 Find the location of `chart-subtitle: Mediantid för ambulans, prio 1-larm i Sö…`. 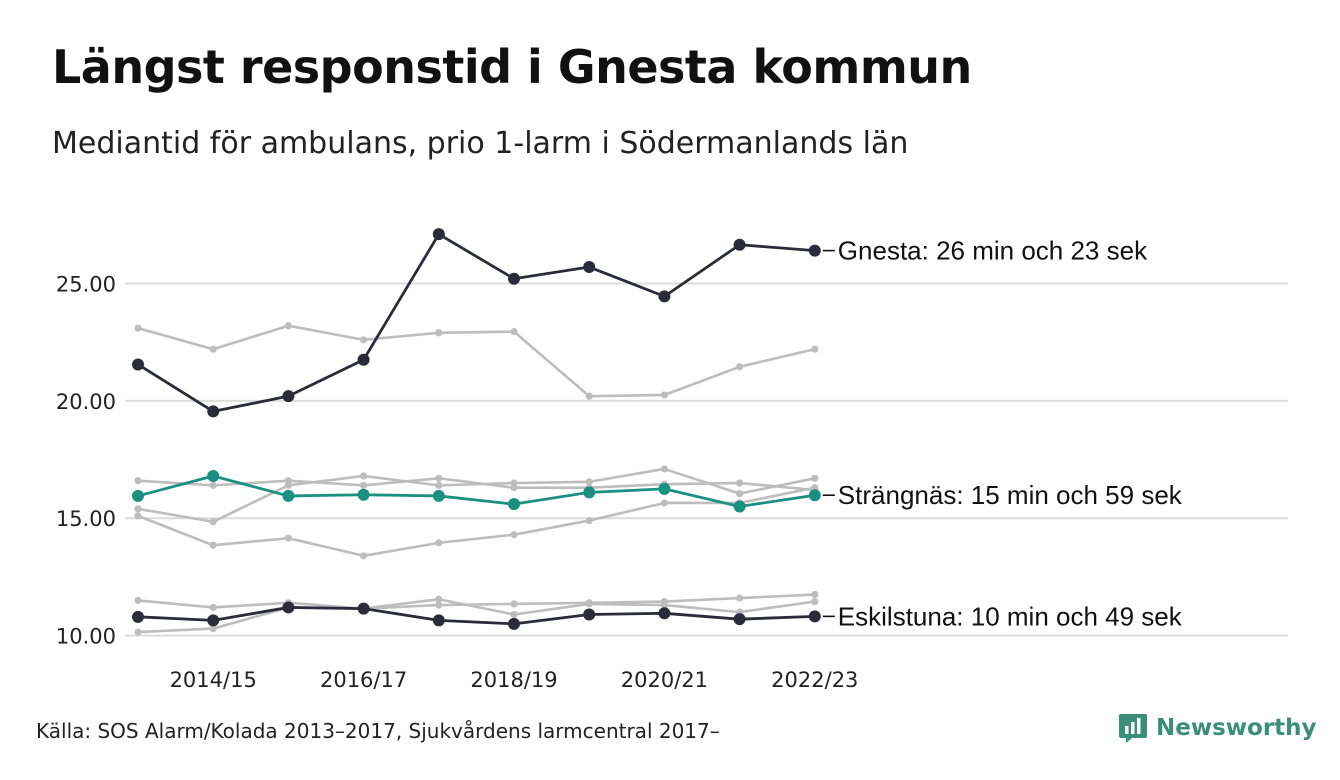

chart-subtitle: Mediantid för ambulans, prio 1-larm i Sö… is located at coordinates (480, 143).